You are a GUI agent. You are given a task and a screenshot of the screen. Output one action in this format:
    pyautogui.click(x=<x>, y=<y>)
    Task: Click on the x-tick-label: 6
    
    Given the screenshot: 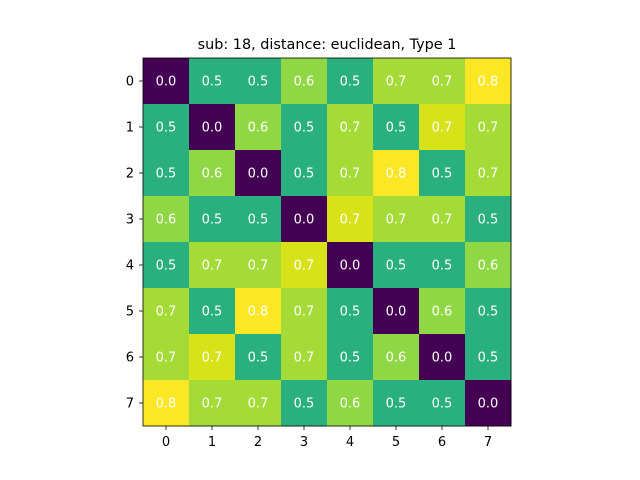 What is the action you would take?
    pyautogui.click(x=442, y=442)
    